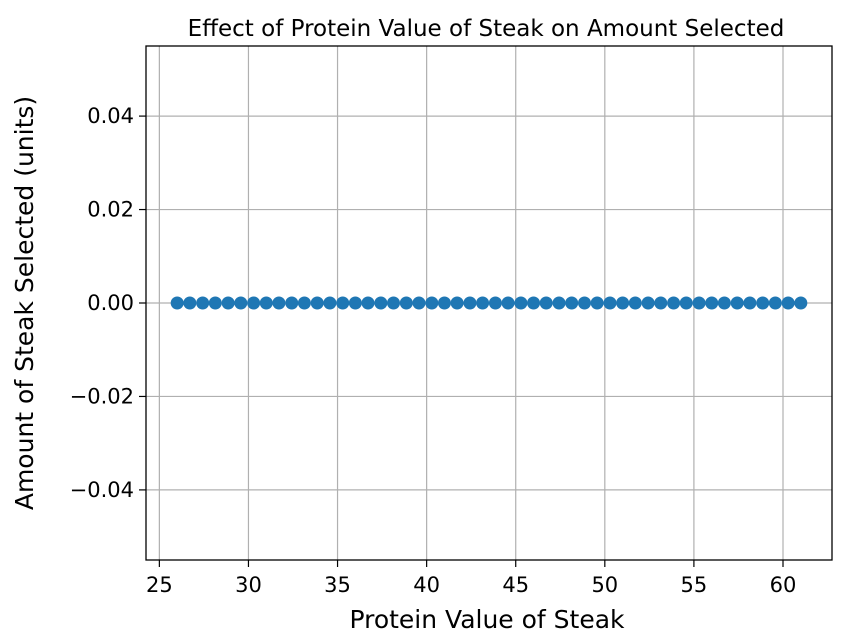 The width and height of the screenshot is (844, 642). Describe the element at coordinates (783, 585) in the screenshot. I see `x-tick-label: 60` at that location.